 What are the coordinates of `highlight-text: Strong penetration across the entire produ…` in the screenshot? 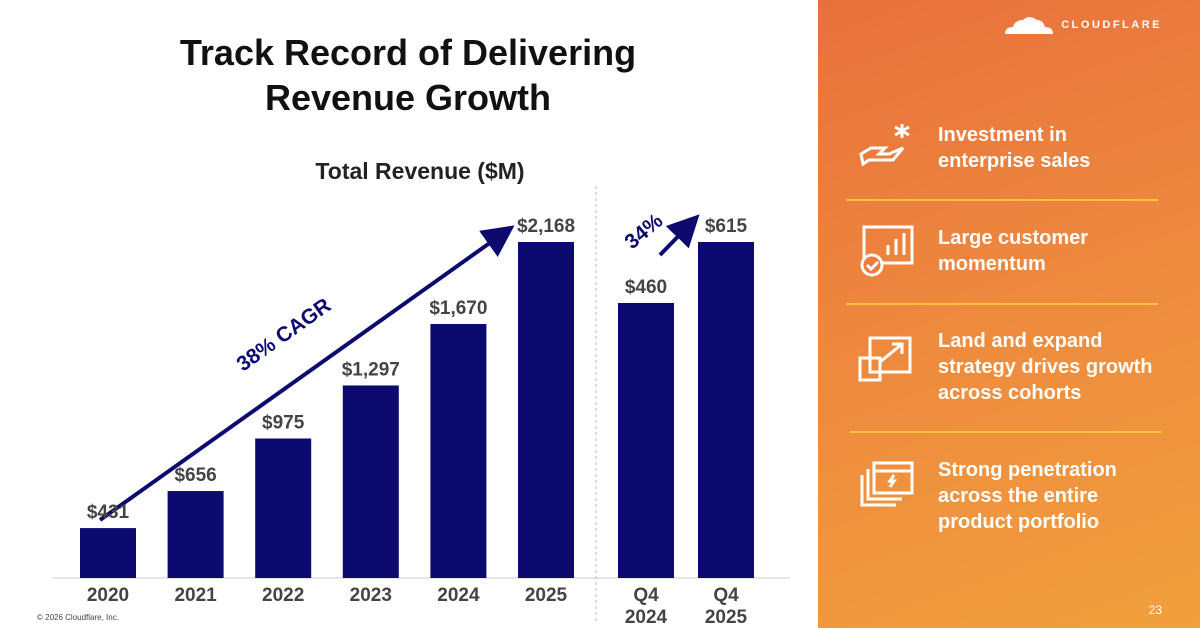 It's located at (1063, 496).